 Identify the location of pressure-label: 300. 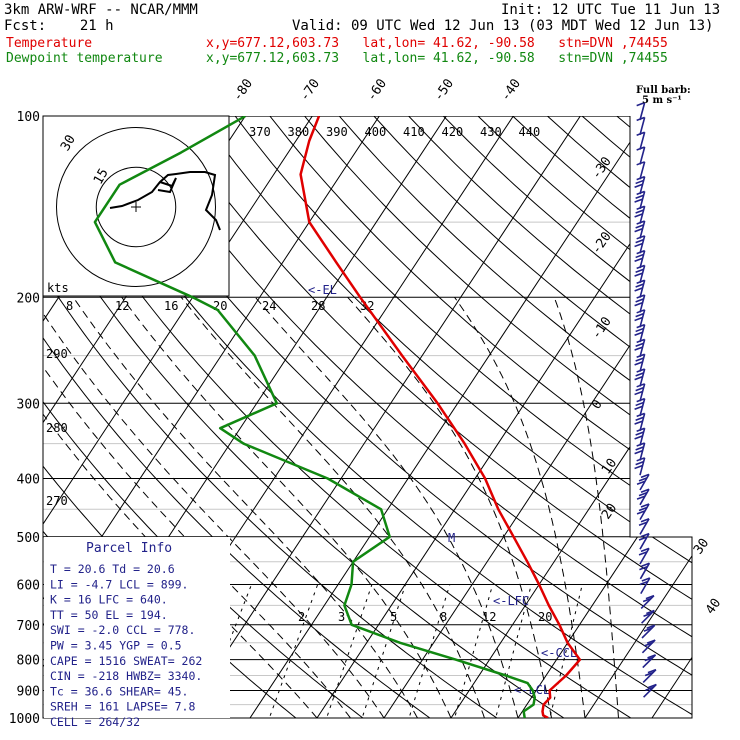
(28, 404).